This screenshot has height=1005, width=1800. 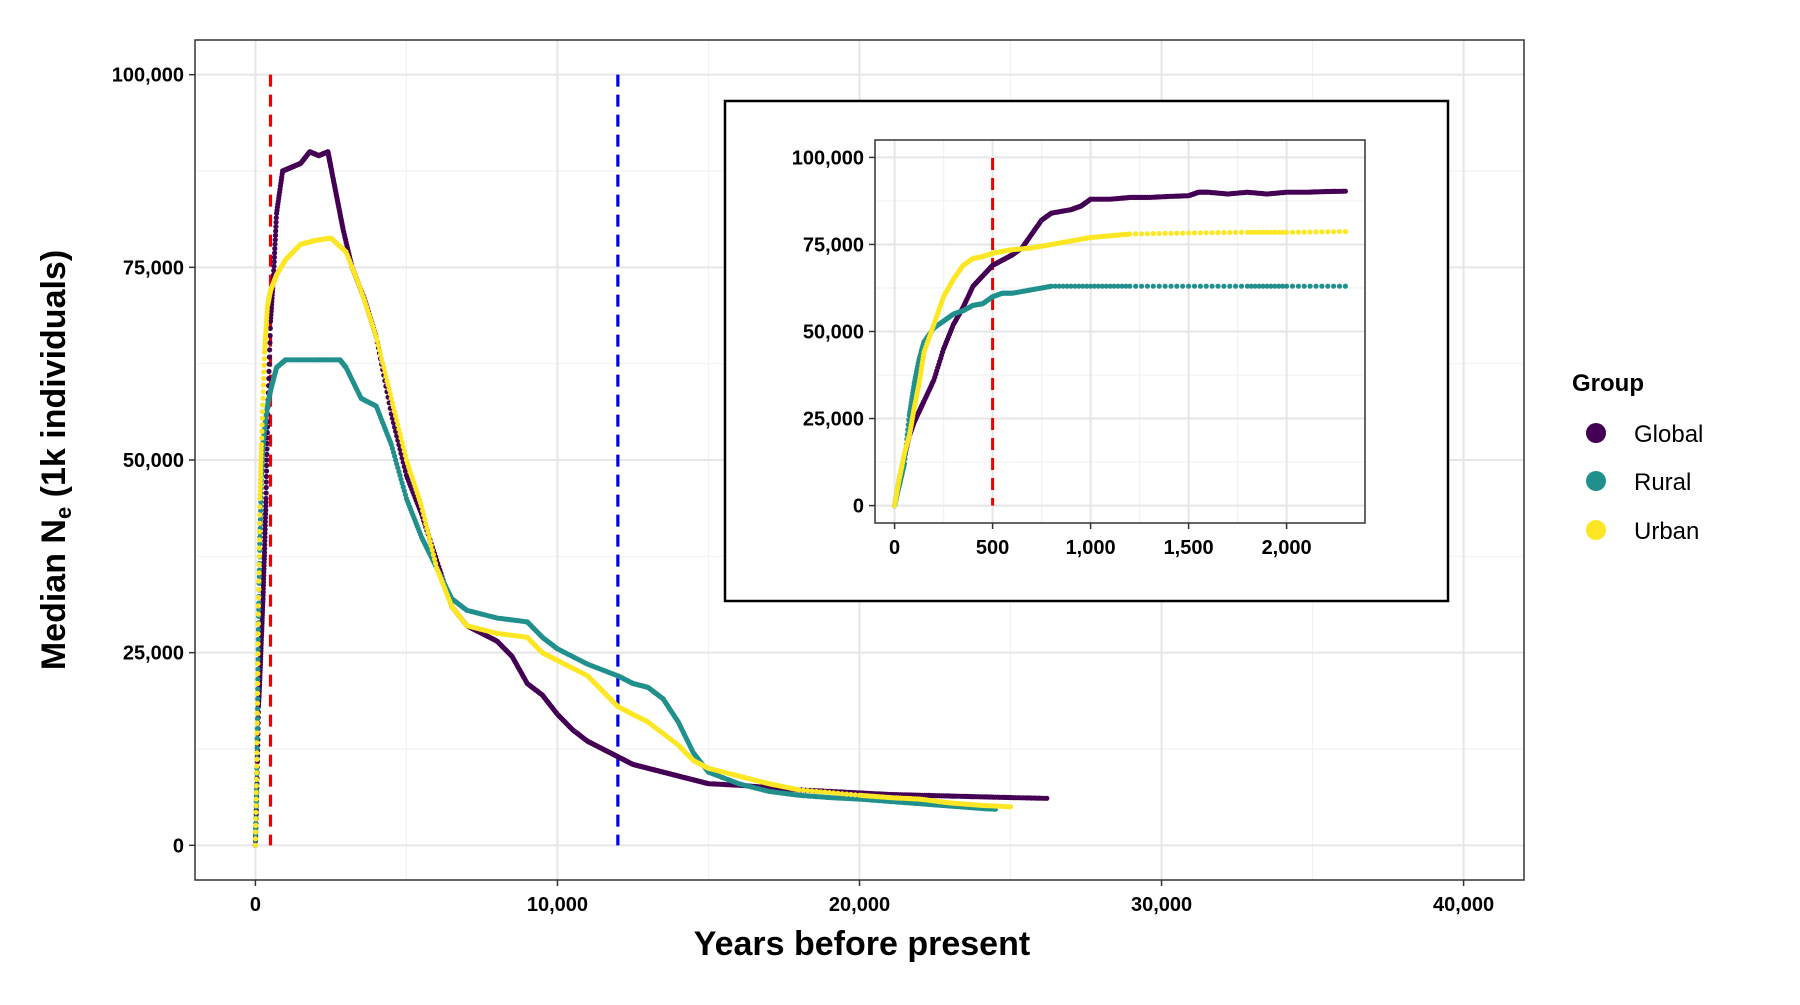 What do you see at coordinates (63, 513) in the screenshot?
I see `y-axis-title-subscript: e` at bounding box center [63, 513].